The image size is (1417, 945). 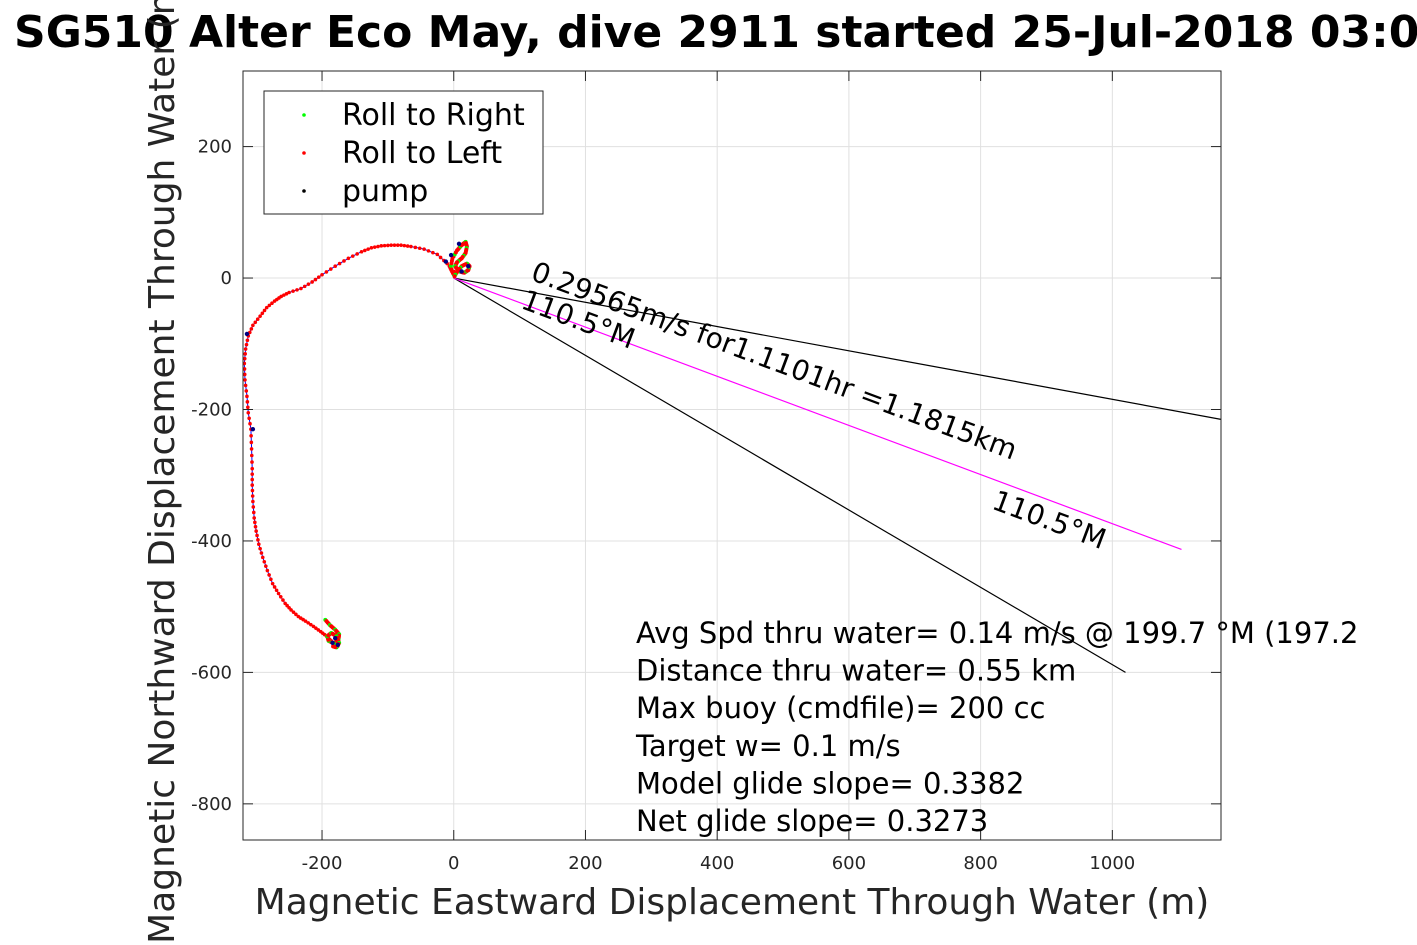 I want to click on legend-label-pump: pump, so click(x=385, y=191).